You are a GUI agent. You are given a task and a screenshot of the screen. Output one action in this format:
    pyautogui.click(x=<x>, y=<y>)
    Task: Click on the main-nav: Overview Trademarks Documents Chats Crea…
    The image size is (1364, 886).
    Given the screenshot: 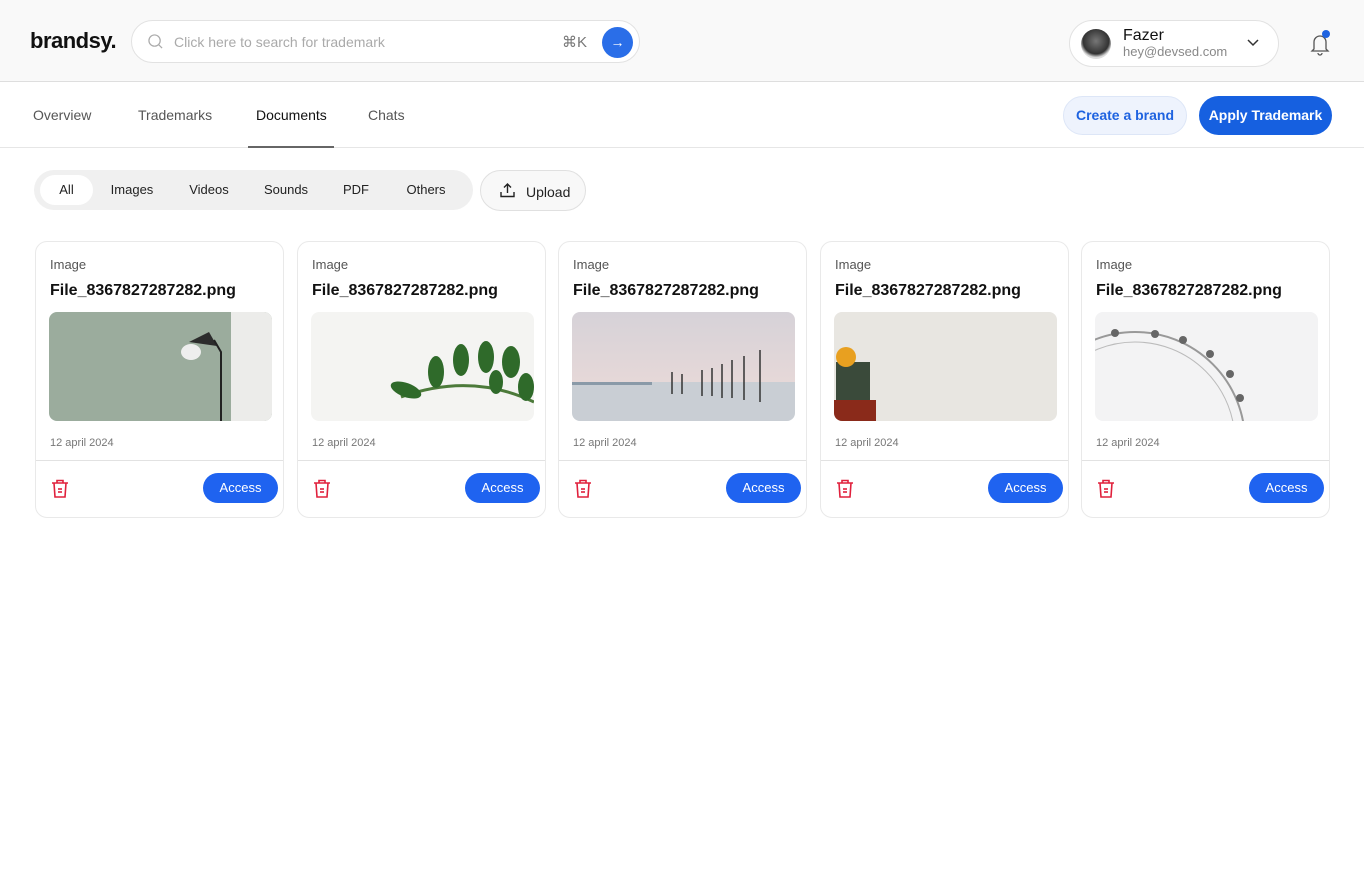 What is the action you would take?
    pyautogui.click(x=682, y=115)
    